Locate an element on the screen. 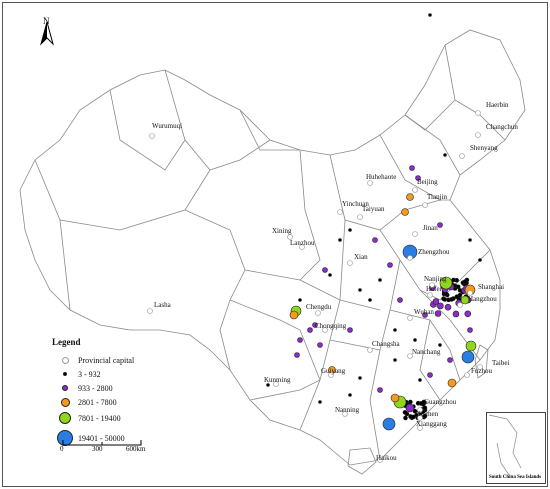 This screenshot has width=550, height=489. city-label: Kunming is located at coordinates (277, 380).